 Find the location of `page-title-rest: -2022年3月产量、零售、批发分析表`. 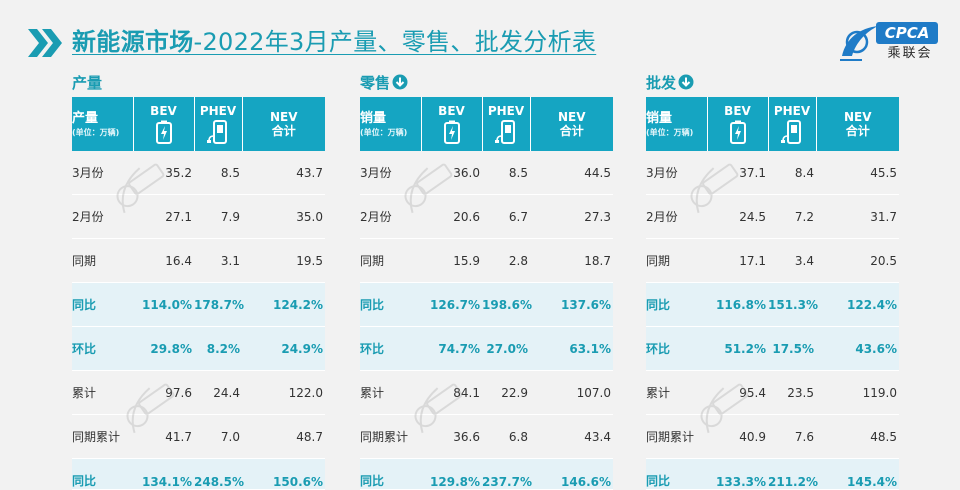

page-title-rest: -2022年3月产量、零售、批发分析表 is located at coordinates (395, 42).